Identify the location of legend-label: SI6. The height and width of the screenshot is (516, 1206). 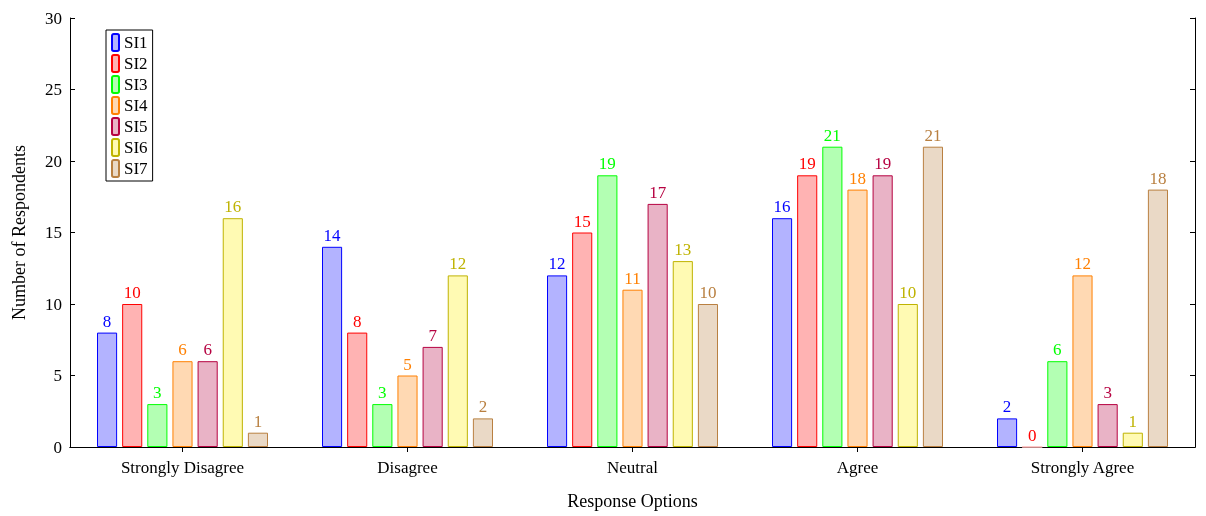
(136, 147).